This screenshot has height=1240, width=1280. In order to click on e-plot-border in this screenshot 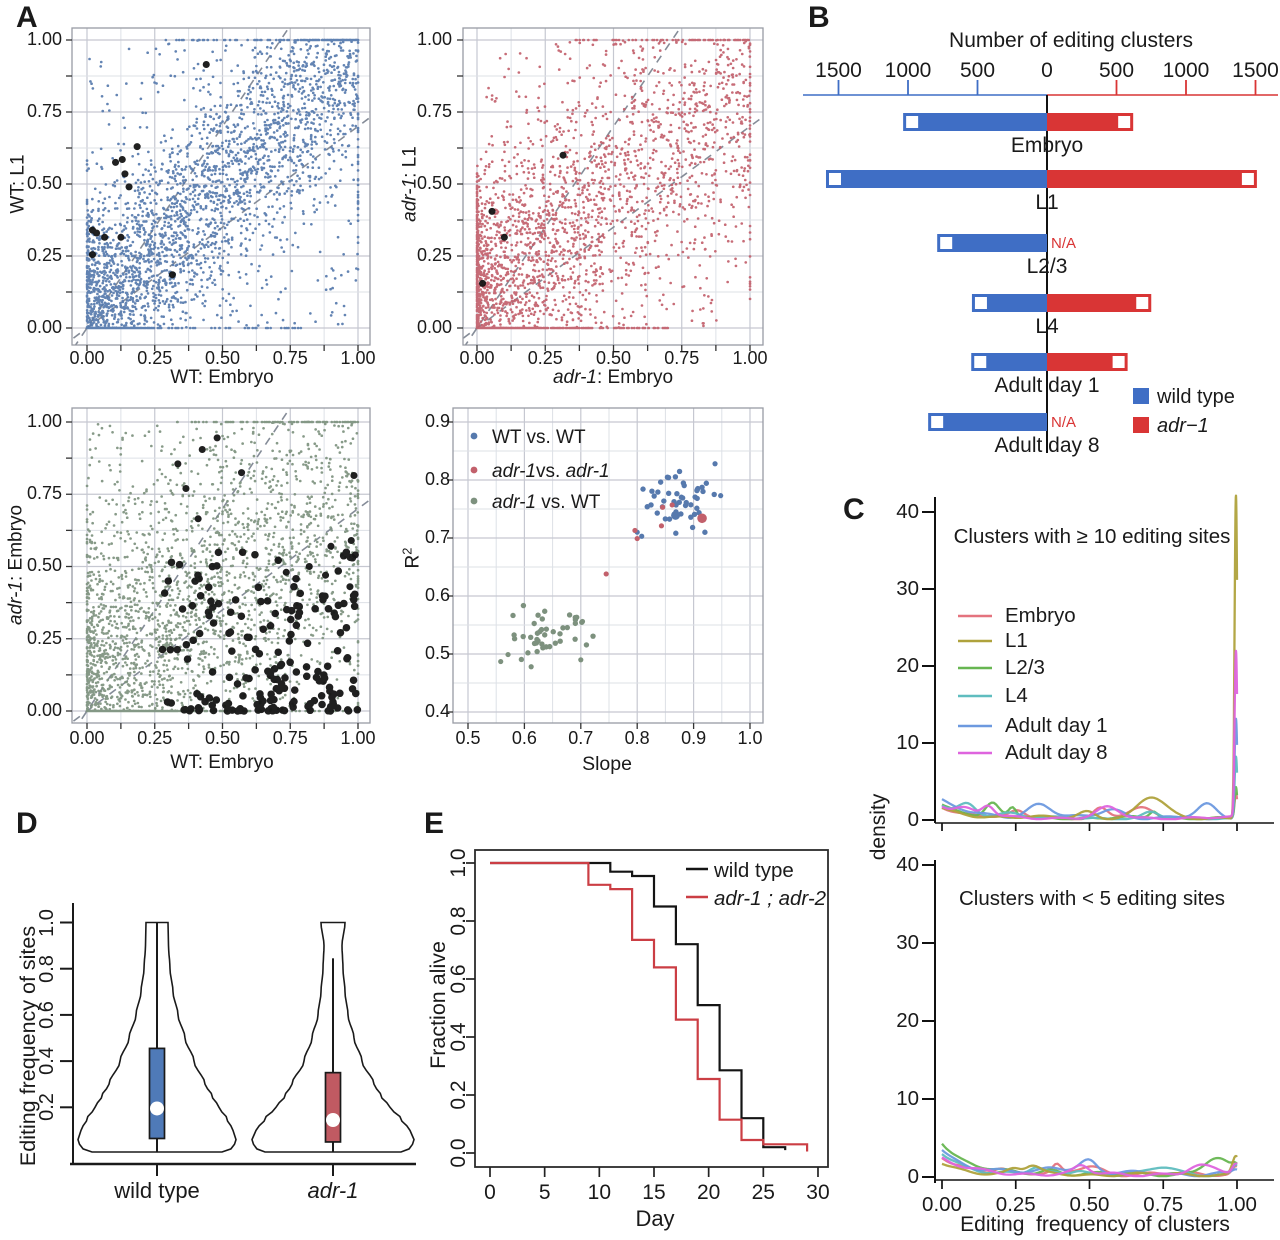, I will do `click(651, 1008)`.